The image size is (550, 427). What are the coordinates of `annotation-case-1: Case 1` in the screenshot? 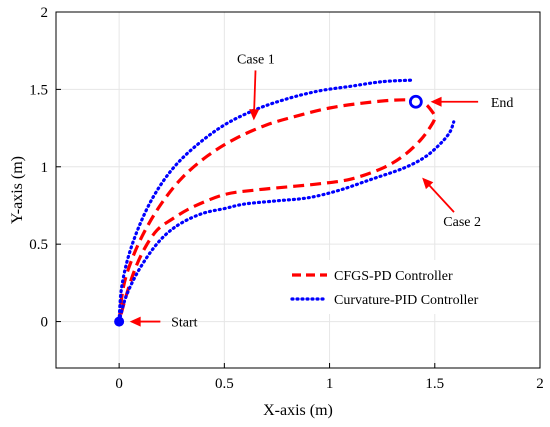 It's located at (256, 59).